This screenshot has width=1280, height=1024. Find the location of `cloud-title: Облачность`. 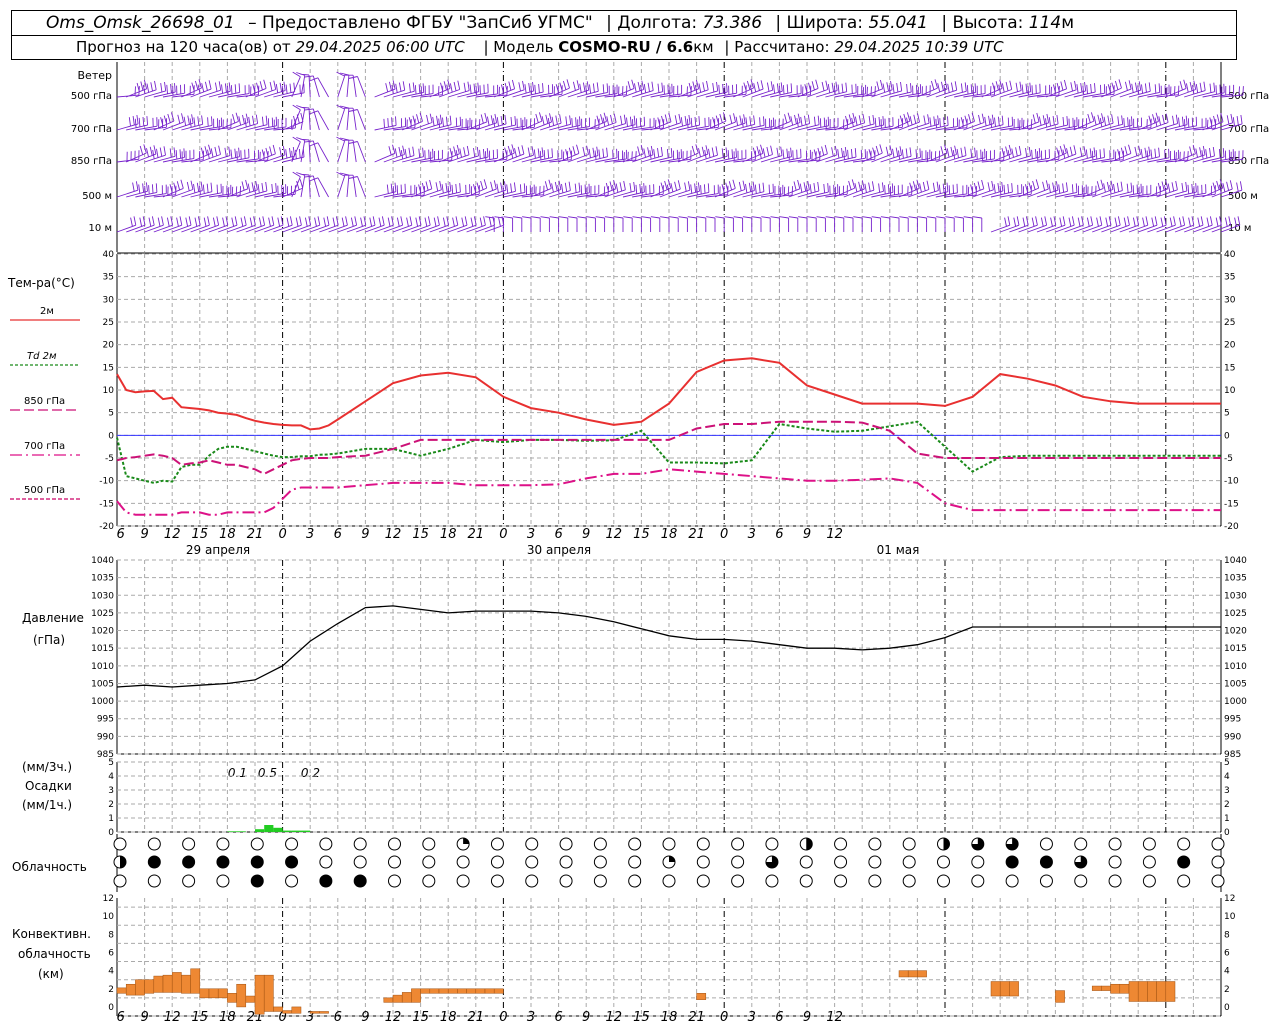

cloud-title: Облачность is located at coordinates (49, 867).